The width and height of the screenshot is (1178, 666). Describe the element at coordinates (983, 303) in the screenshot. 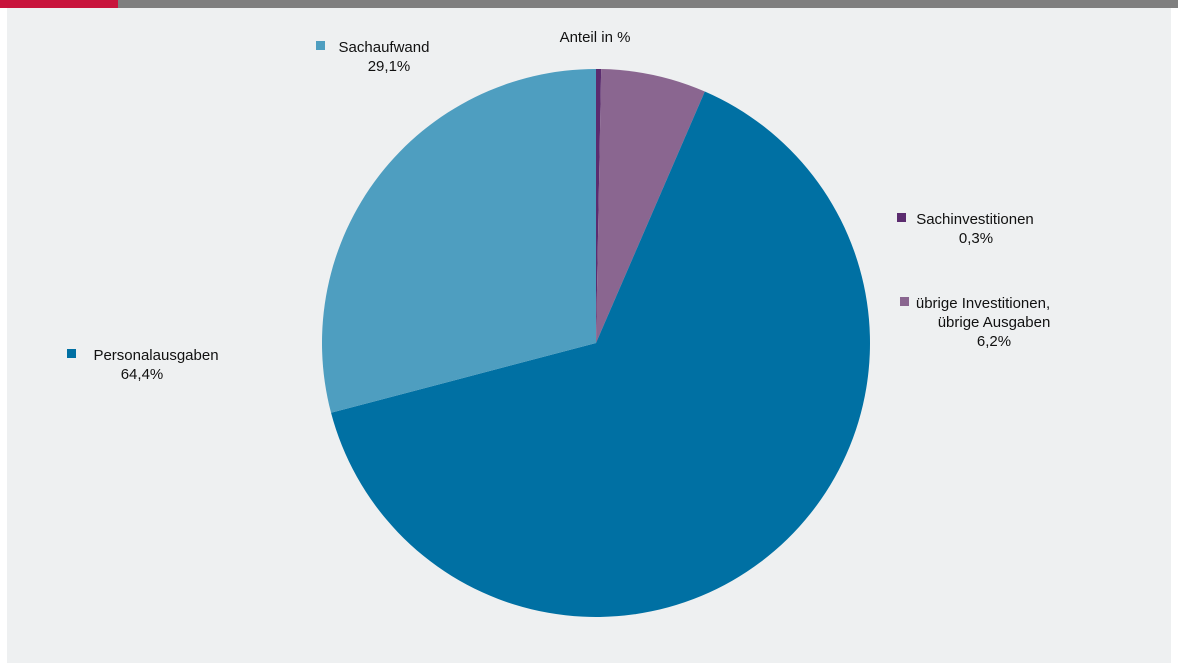

I see `slice-name-label-2: übrige Investitionen,` at that location.